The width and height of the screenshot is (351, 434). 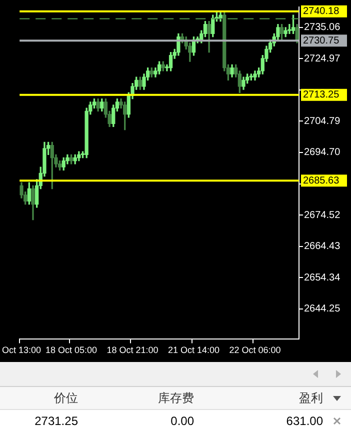 What do you see at coordinates (56, 421) in the screenshot?
I see `text: 2731.25` at bounding box center [56, 421].